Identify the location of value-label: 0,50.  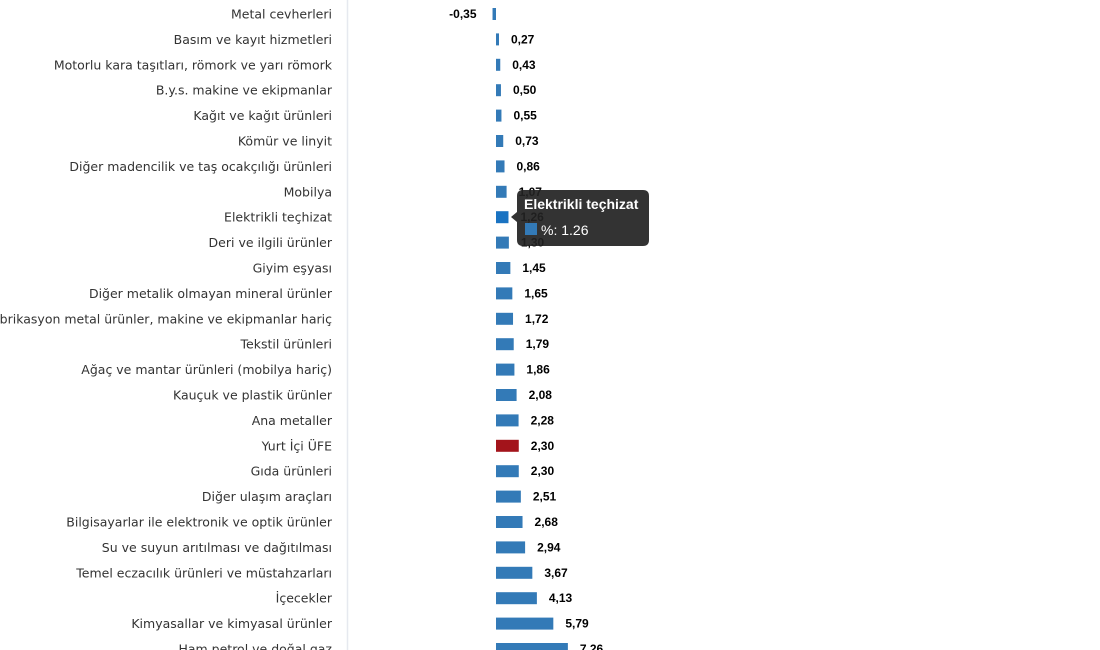
(525, 90).